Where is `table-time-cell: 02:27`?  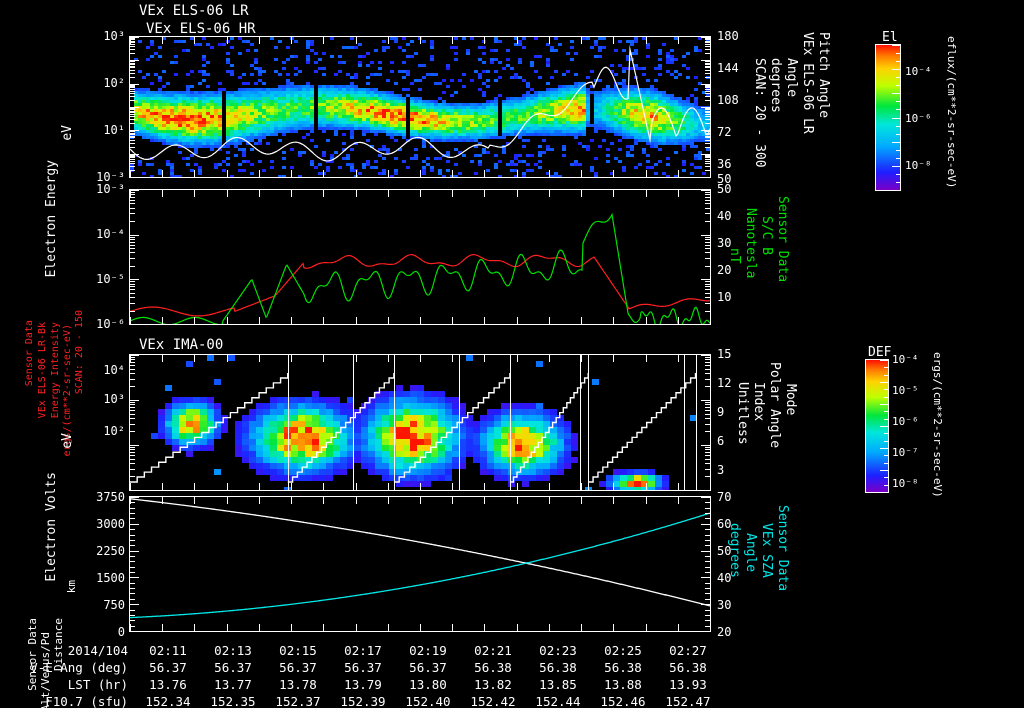 table-time-cell: 02:27 is located at coordinates (688, 650).